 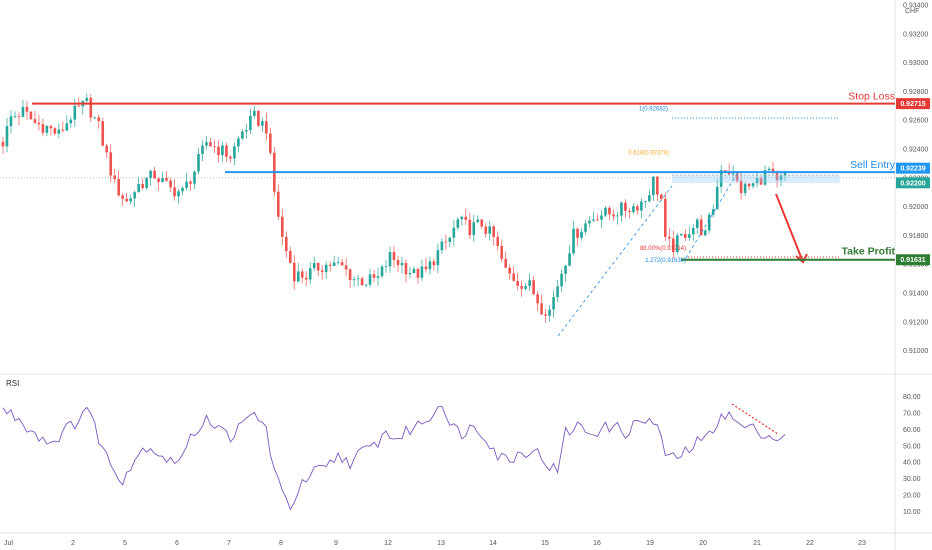 I want to click on time-tick-label: 22, so click(x=810, y=543).